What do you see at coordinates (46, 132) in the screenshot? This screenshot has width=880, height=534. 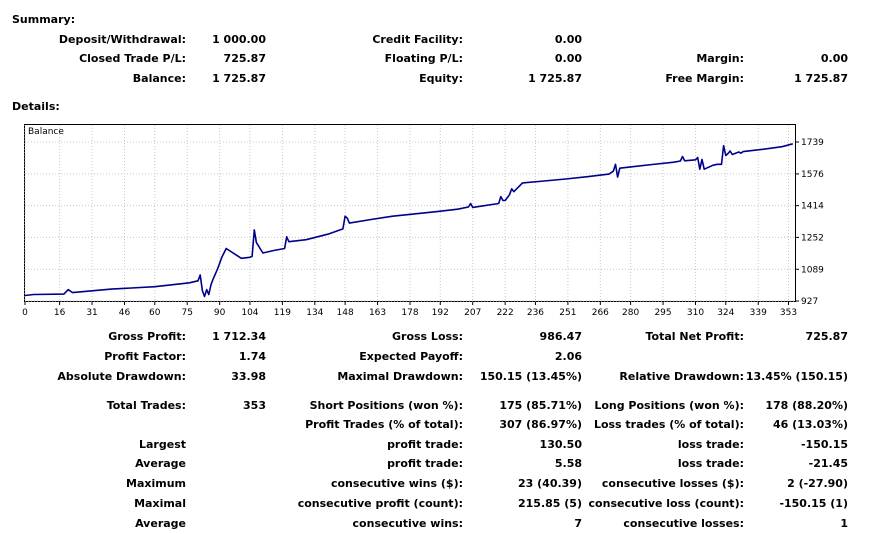 I see `legend-balance: Balance` at bounding box center [46, 132].